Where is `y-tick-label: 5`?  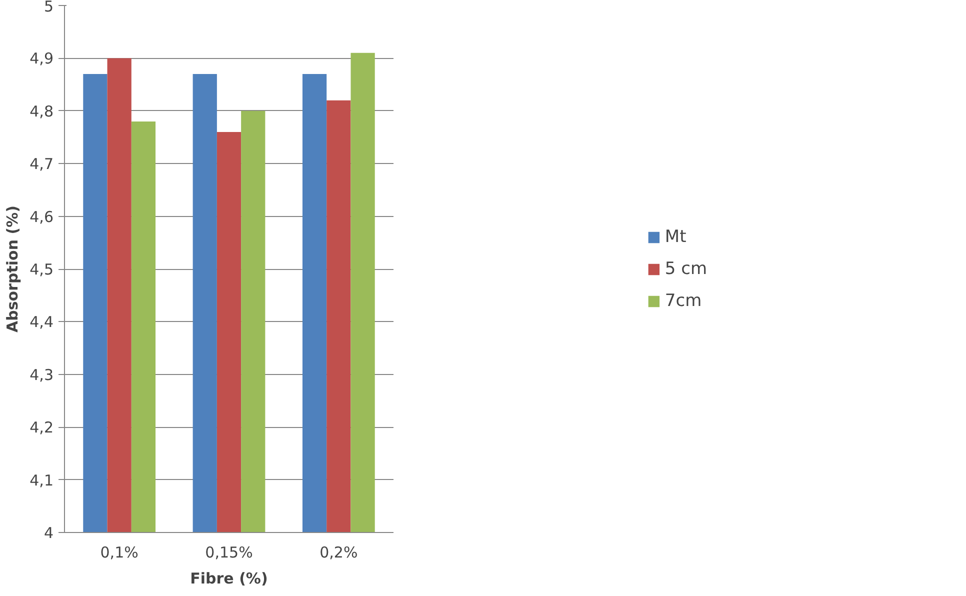 y-tick-label: 5 is located at coordinates (49, 8).